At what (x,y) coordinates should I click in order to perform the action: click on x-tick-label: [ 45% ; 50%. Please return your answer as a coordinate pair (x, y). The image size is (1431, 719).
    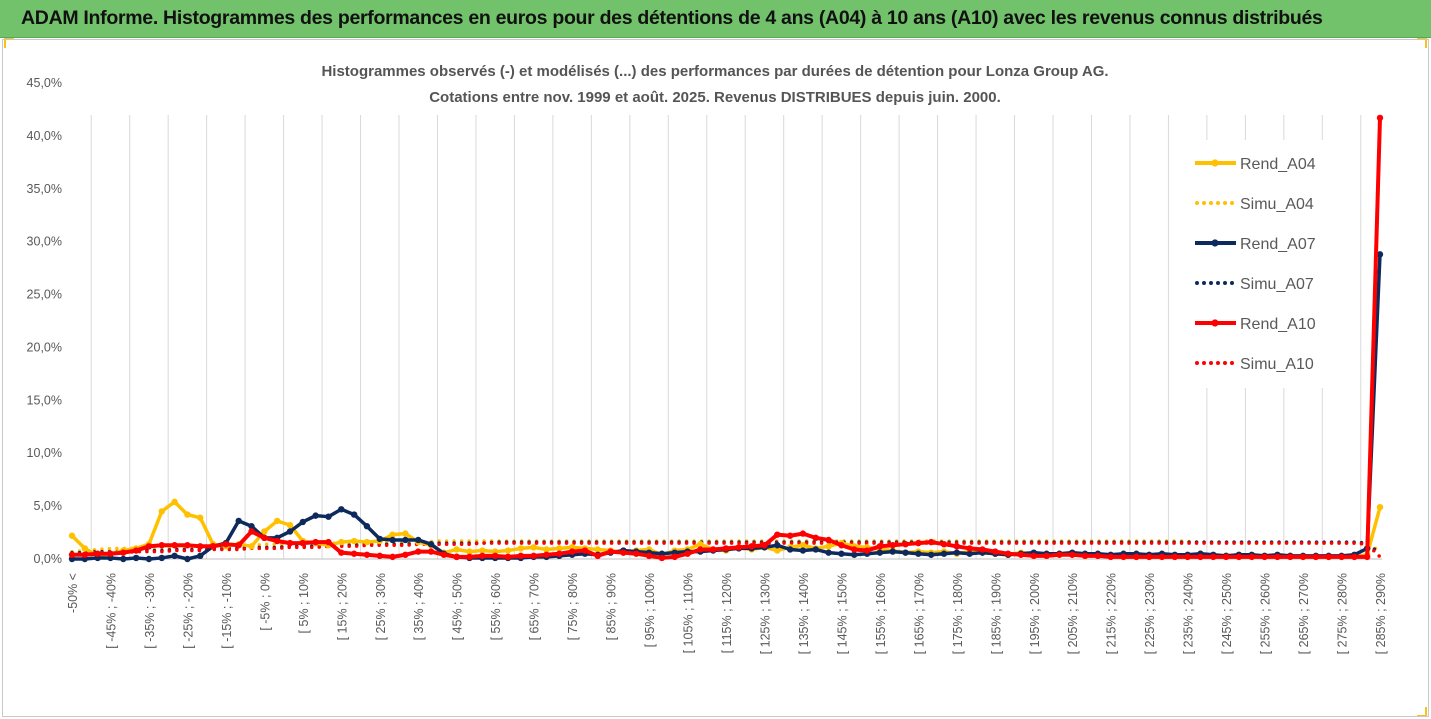
    Looking at the image, I should click on (458, 606).